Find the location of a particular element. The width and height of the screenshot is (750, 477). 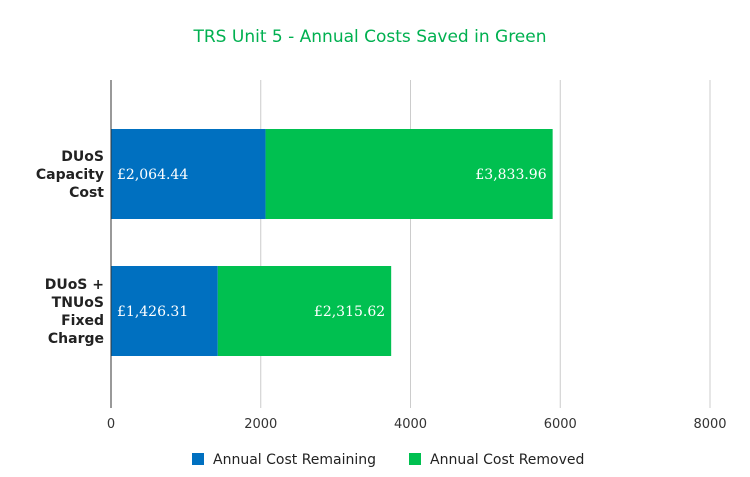

data-label-remaining-0: £2,064.44 is located at coordinates (152, 175).